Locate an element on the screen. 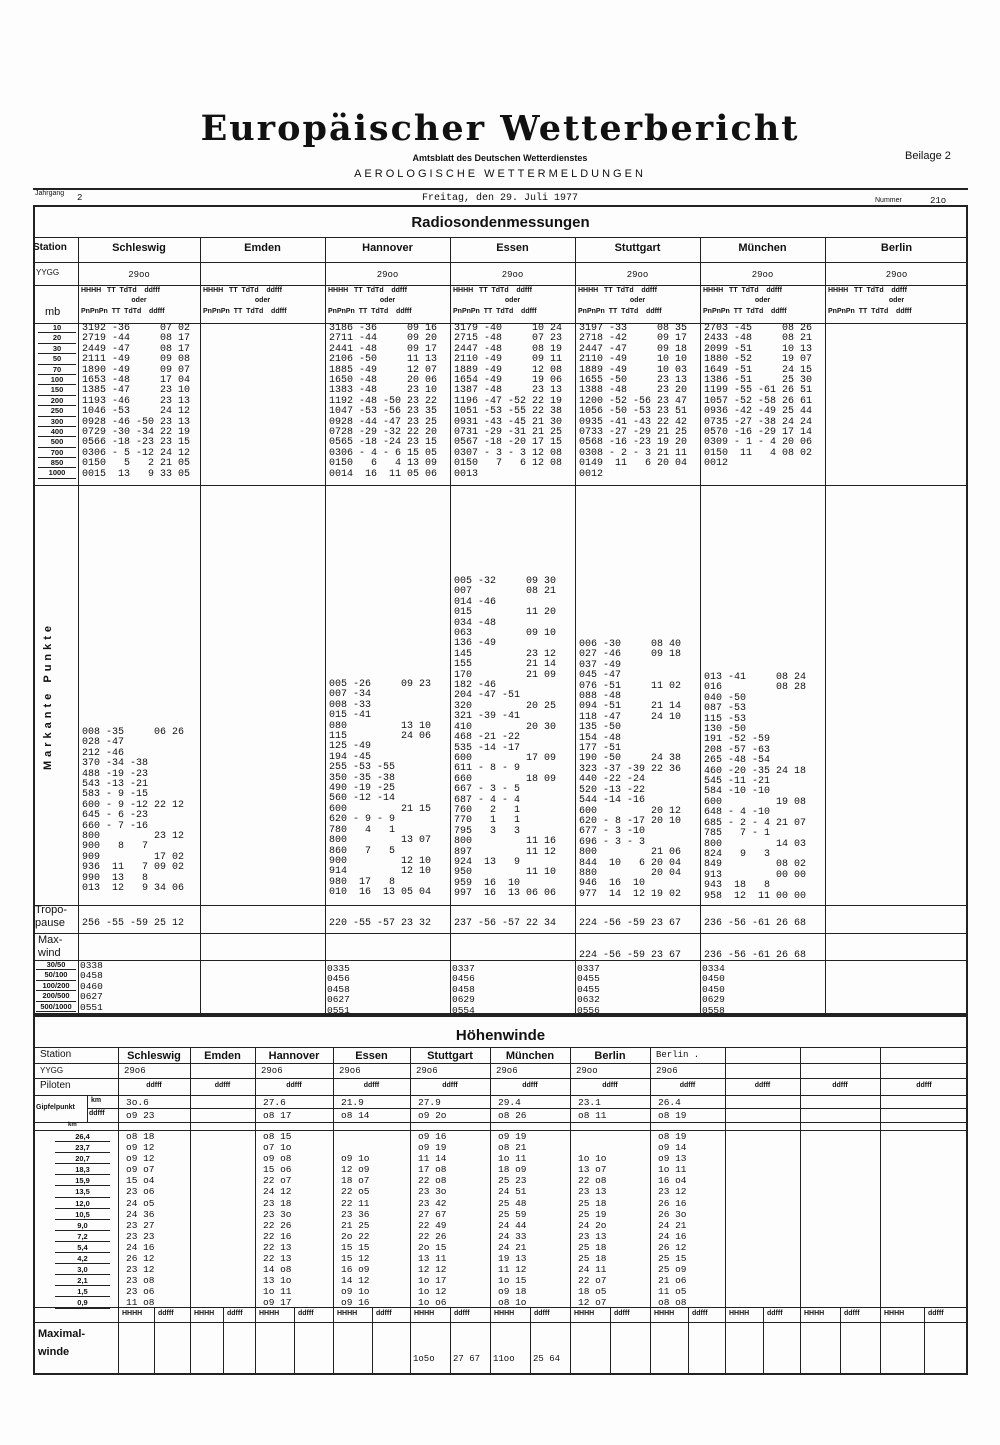 This screenshot has height=1445, width=1000. wind-row: 24 12 is located at coordinates (277, 1192).